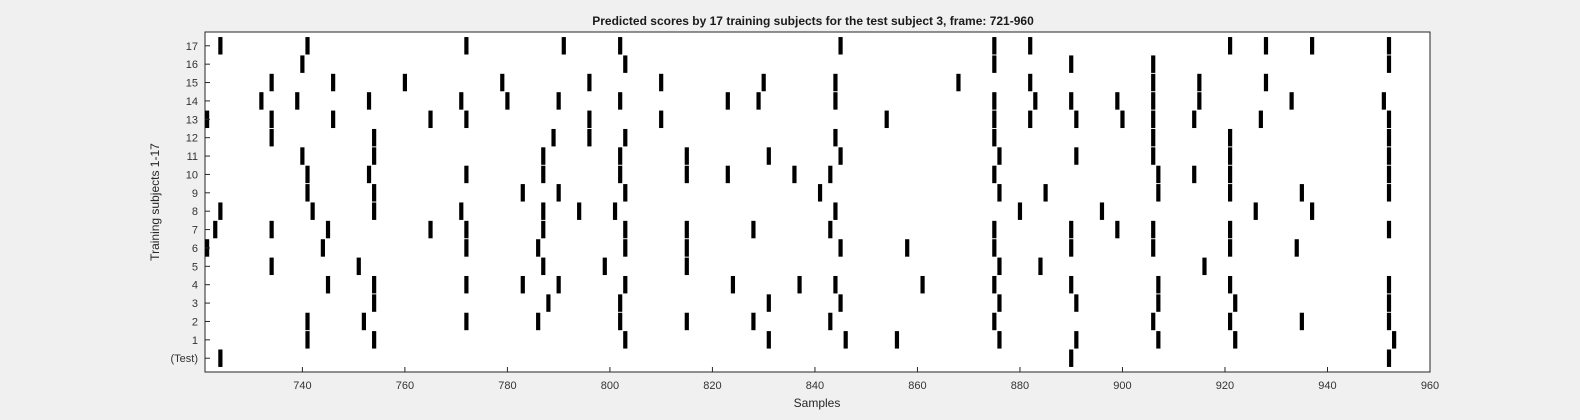 This screenshot has width=1580, height=420. Describe the element at coordinates (302, 386) in the screenshot. I see `x-tick-label: 740` at that location.